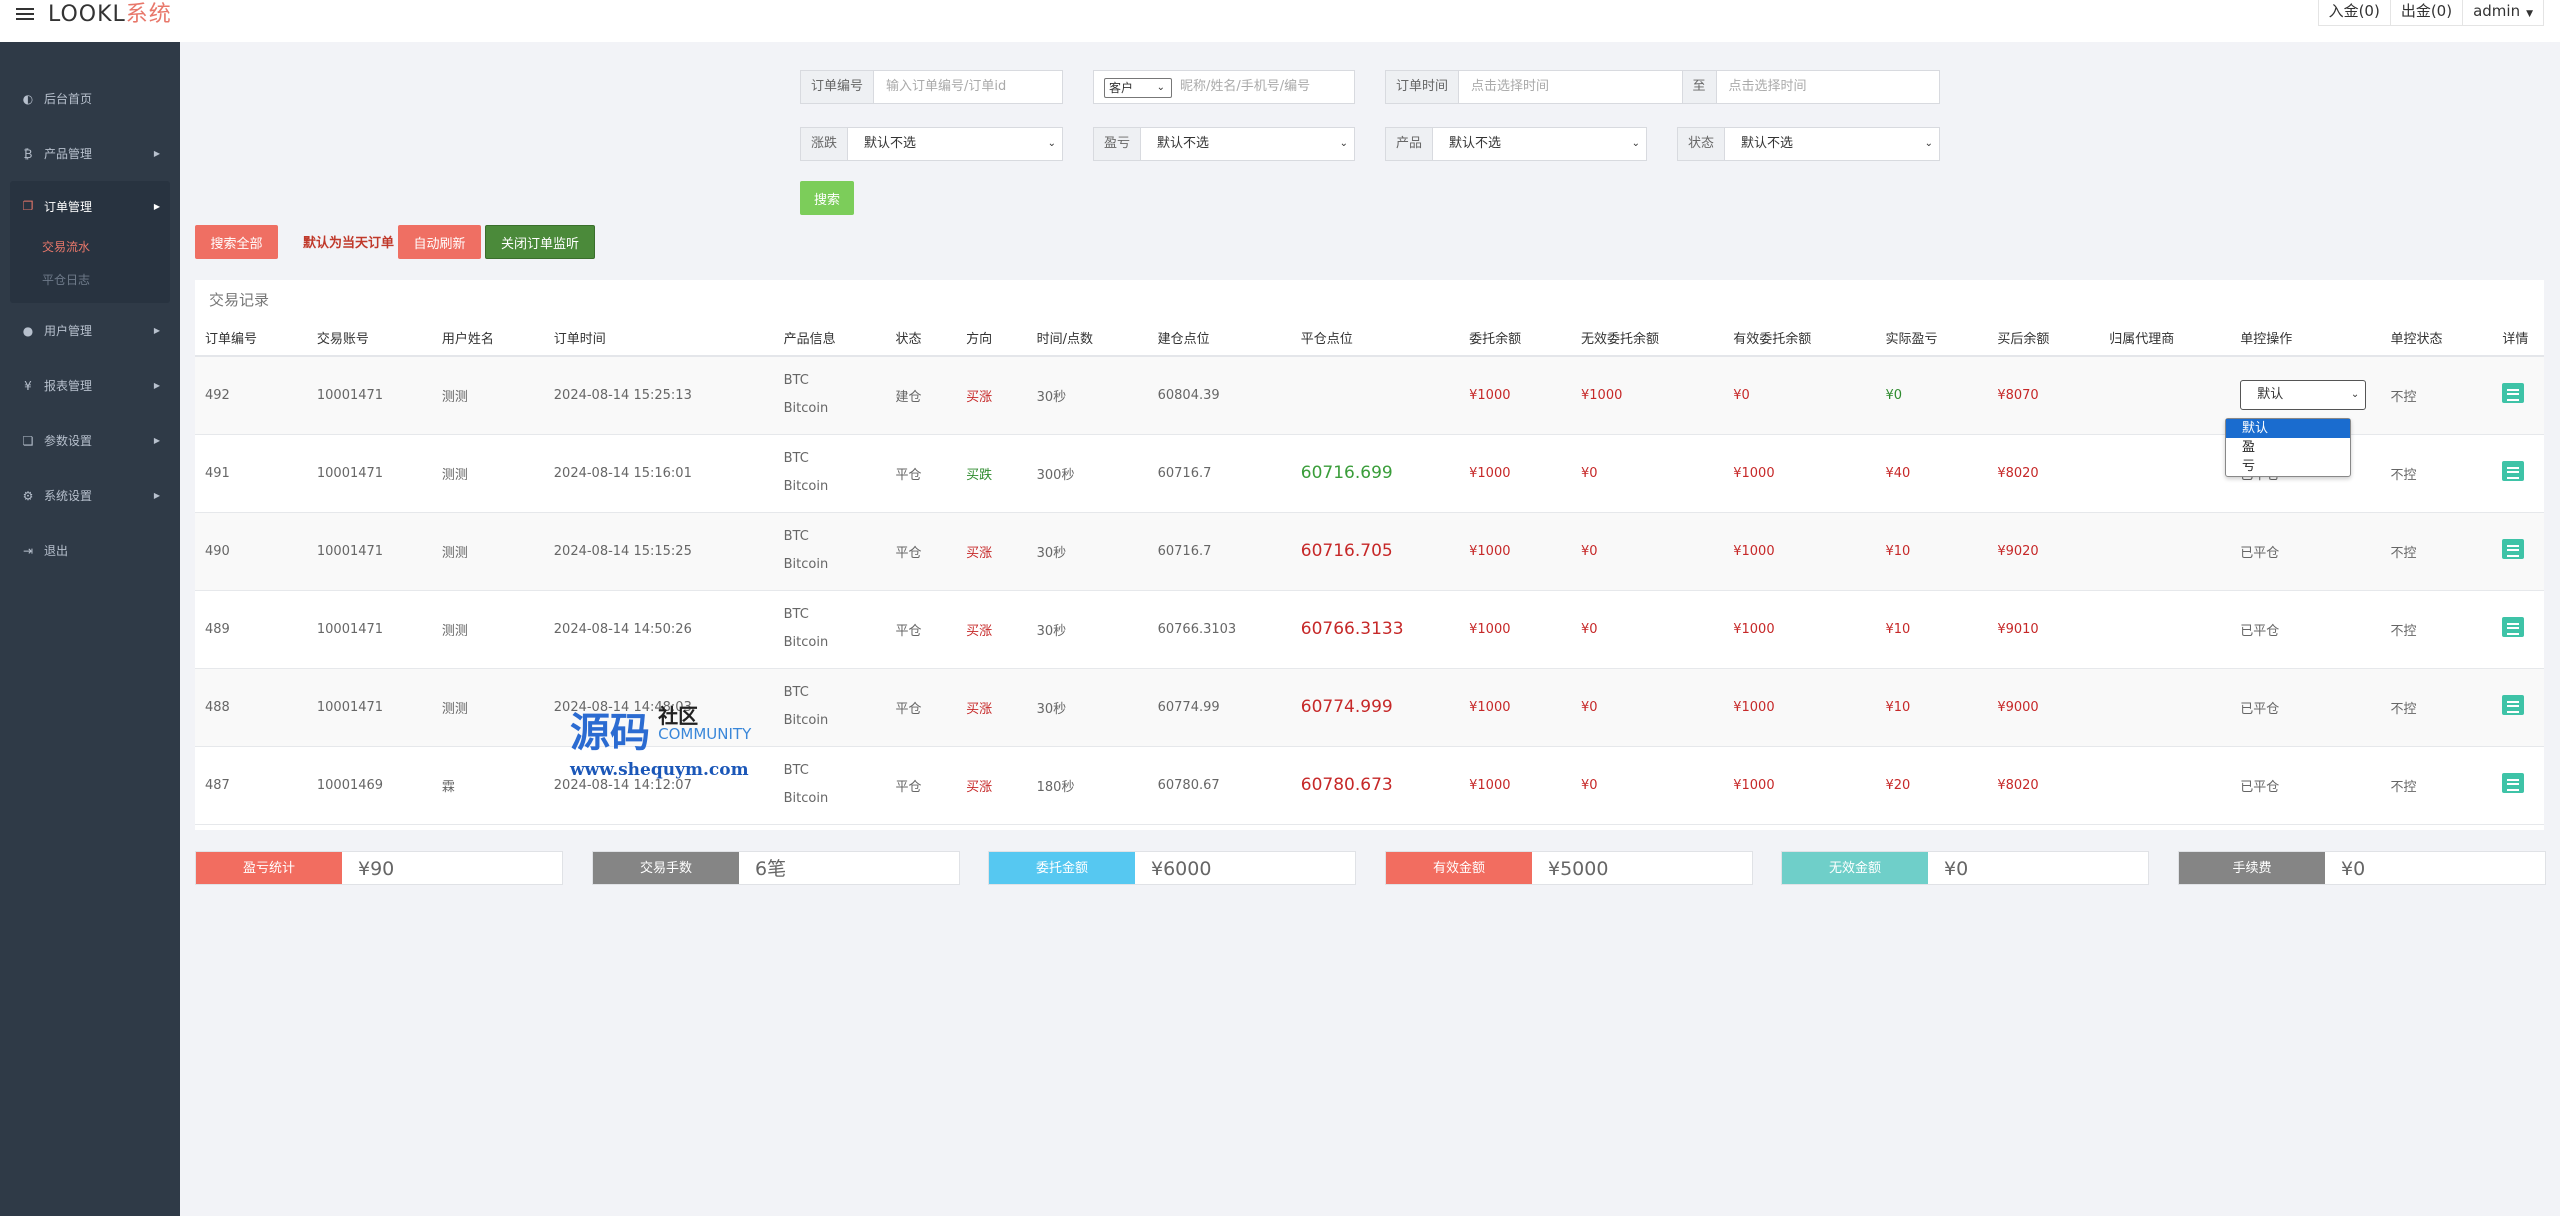 This screenshot has height=1216, width=2560. Describe the element at coordinates (2303, 395) in the screenshot. I see `control-select: 默认 ⌄` at that location.